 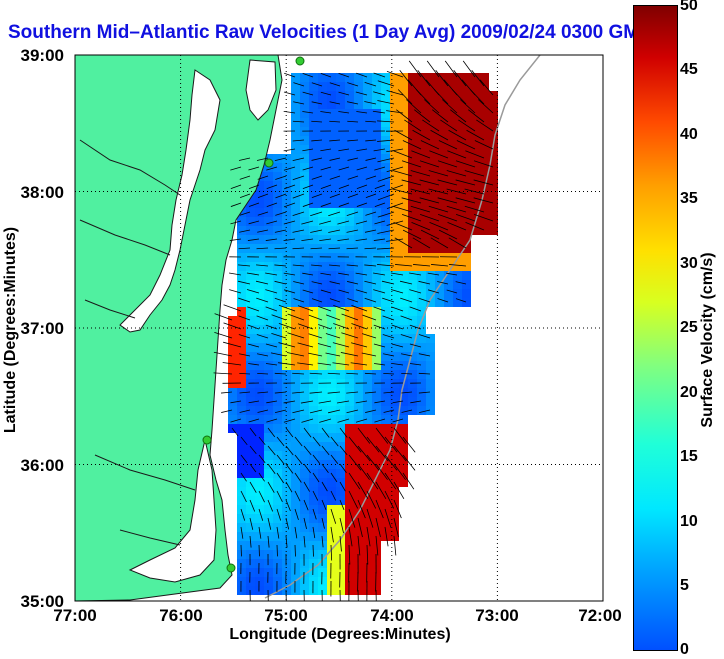 I want to click on colorbar-tick-label: 0, so click(x=684, y=649).